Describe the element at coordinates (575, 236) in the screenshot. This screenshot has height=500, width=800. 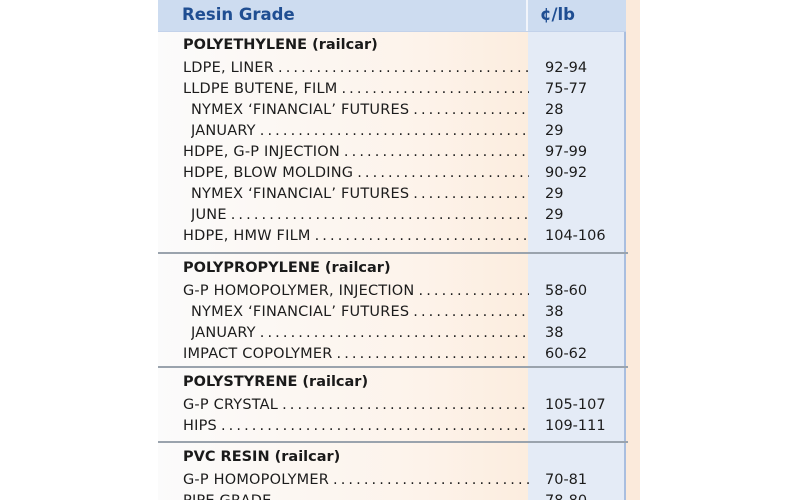
I see `price-cell: 104-106` at that location.